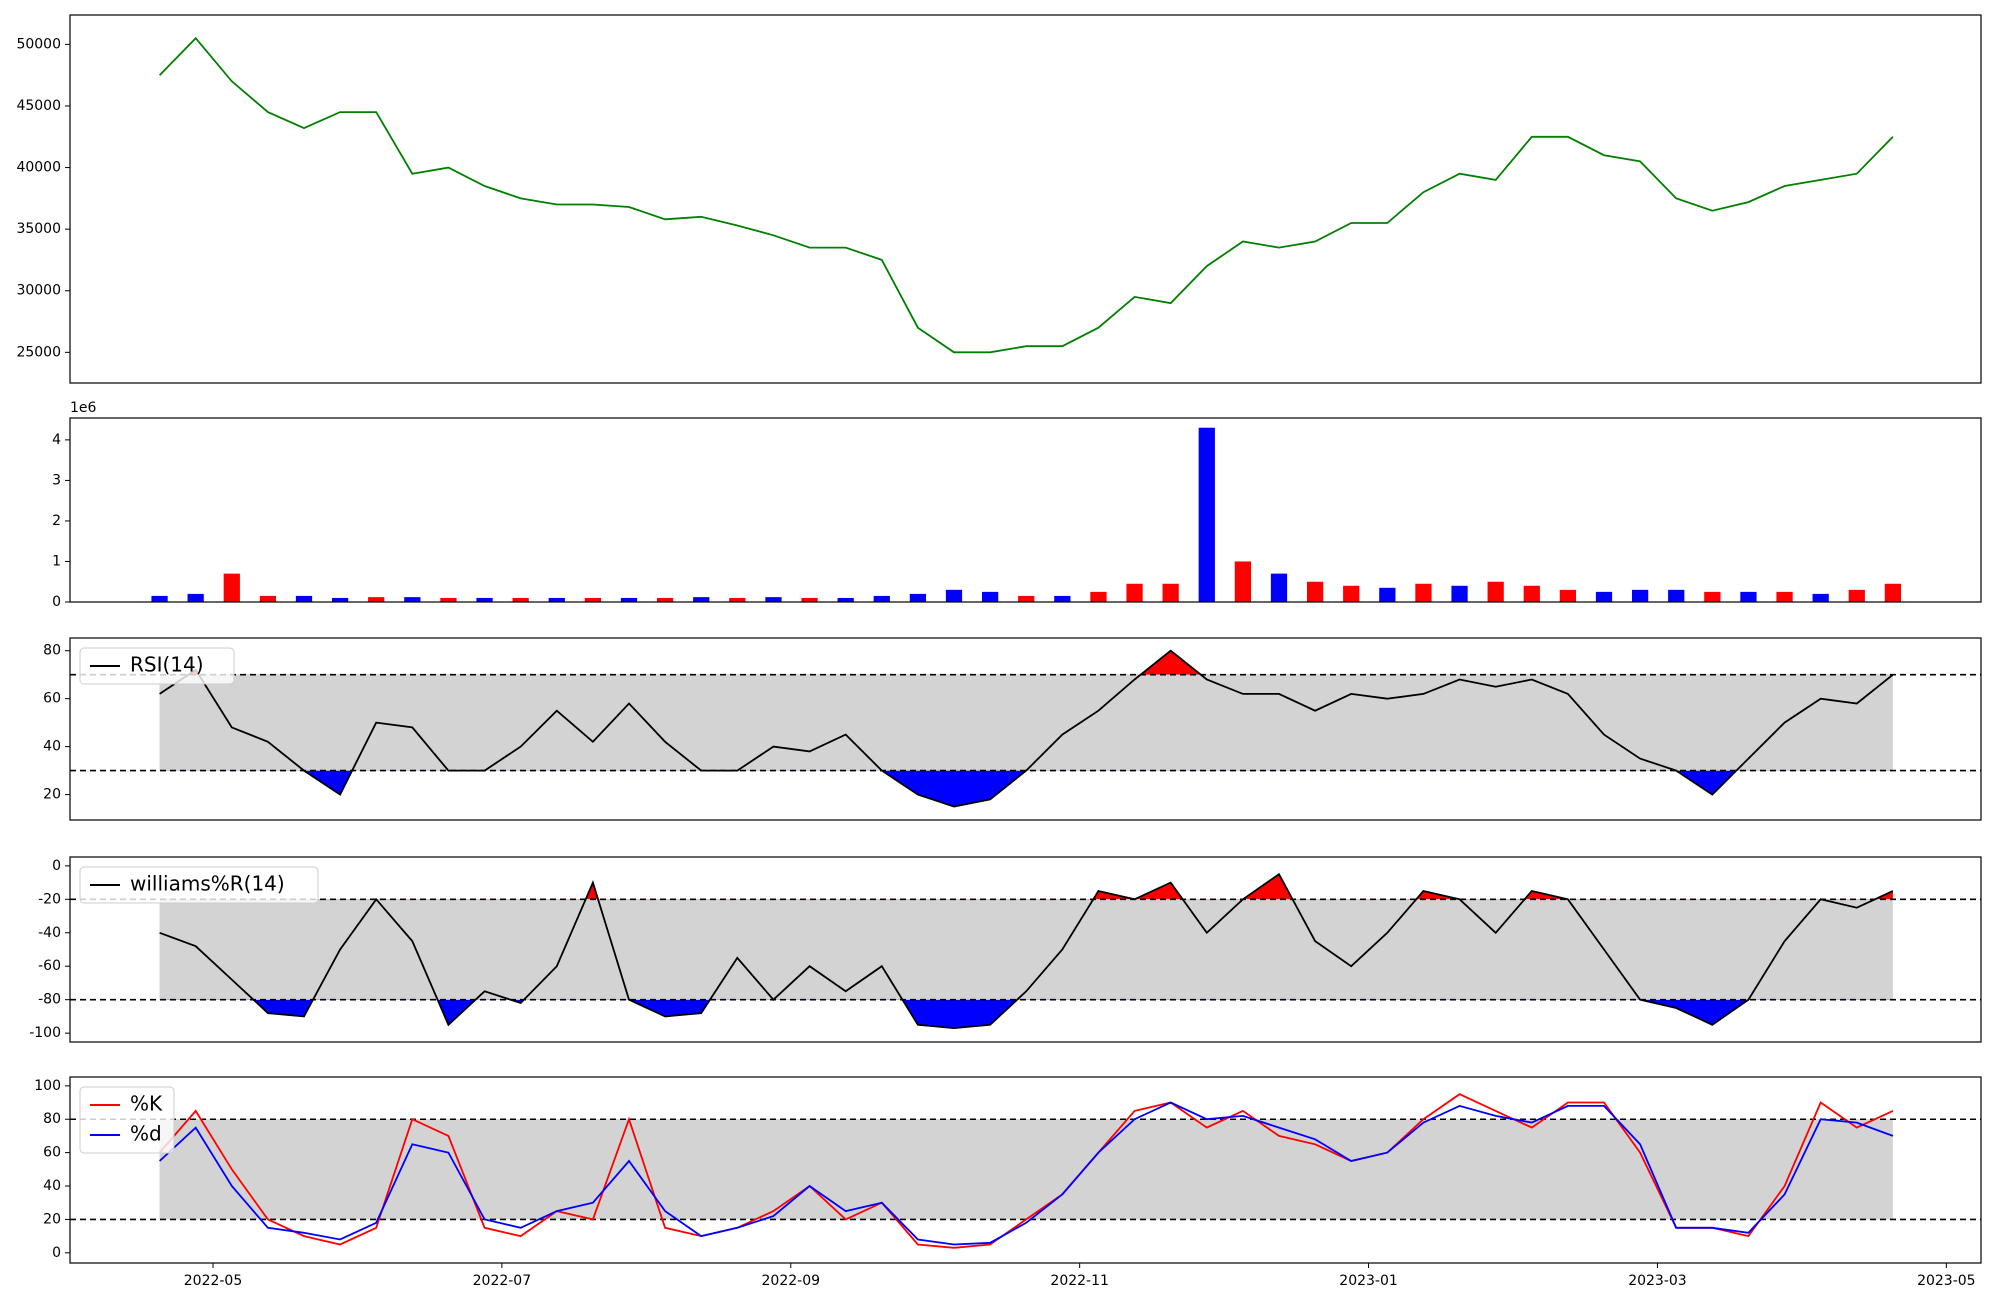  What do you see at coordinates (49, 1000) in the screenshot?
I see `y-tick-label: -80` at bounding box center [49, 1000].